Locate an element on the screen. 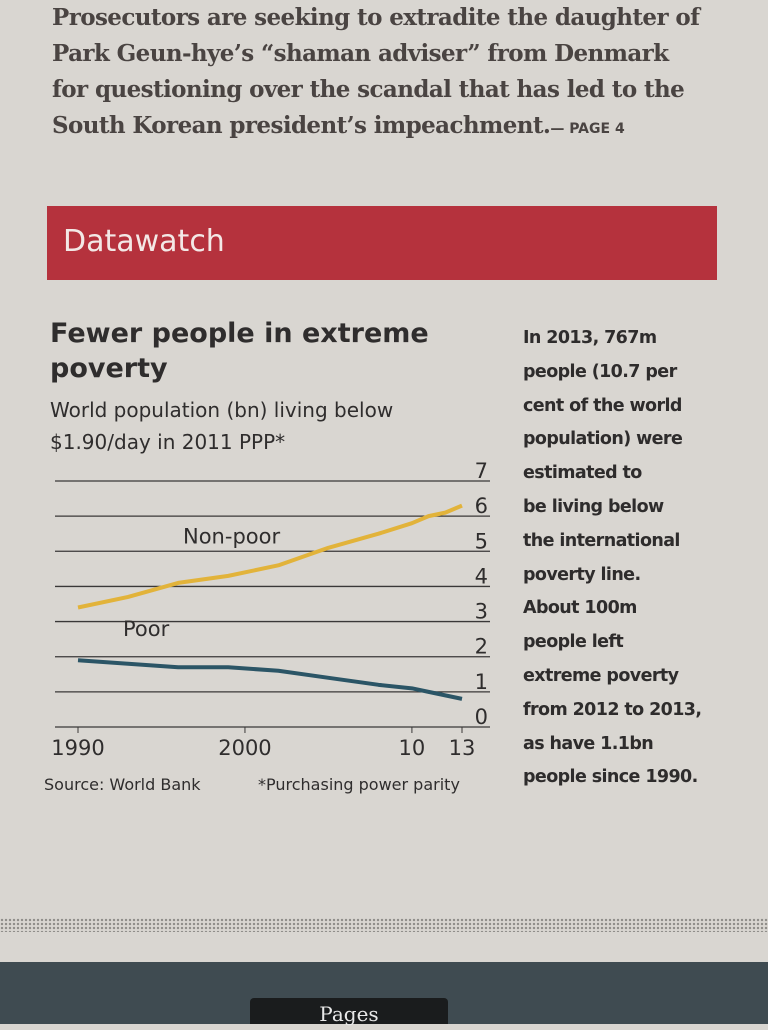  sidebar-line: About 100m is located at coordinates (580, 608).